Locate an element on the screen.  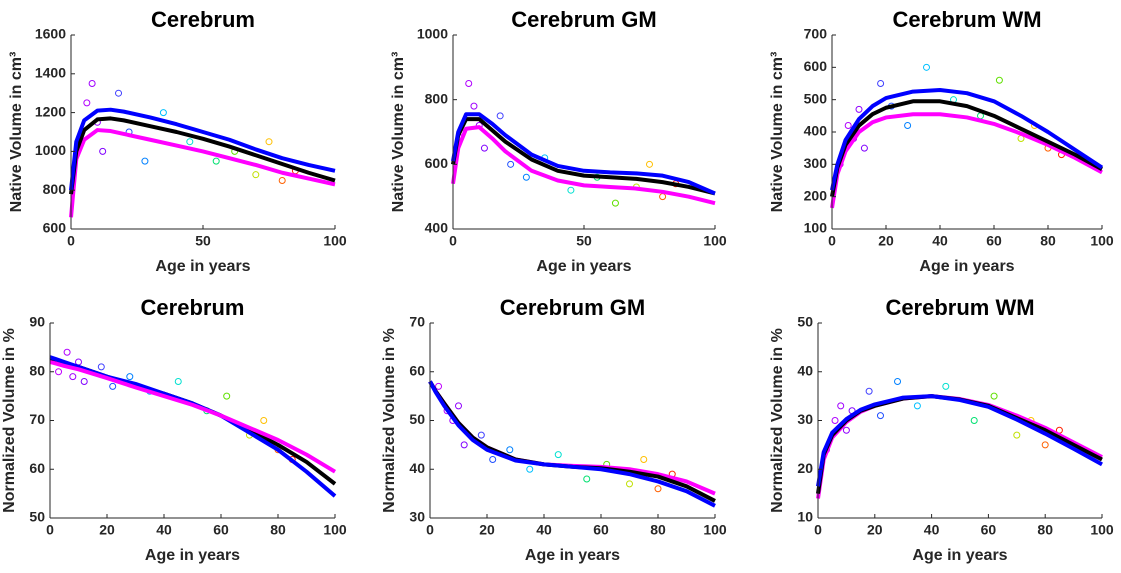
panel-title: Cerebrum GM is located at coordinates (572, 307).